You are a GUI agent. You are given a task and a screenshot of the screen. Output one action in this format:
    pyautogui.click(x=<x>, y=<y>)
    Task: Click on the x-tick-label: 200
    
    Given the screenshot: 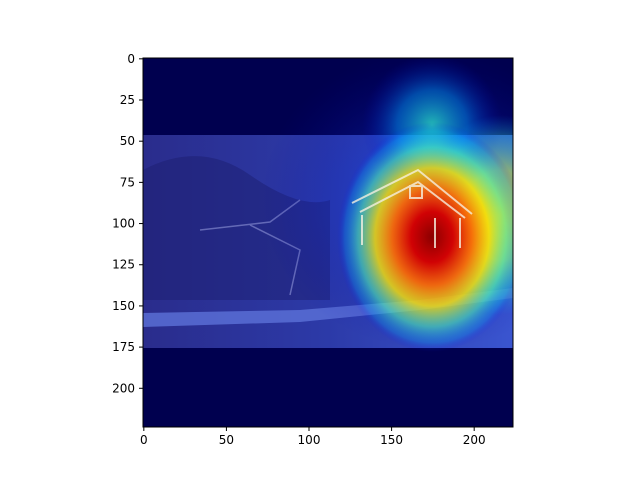 What is the action you would take?
    pyautogui.click(x=474, y=440)
    